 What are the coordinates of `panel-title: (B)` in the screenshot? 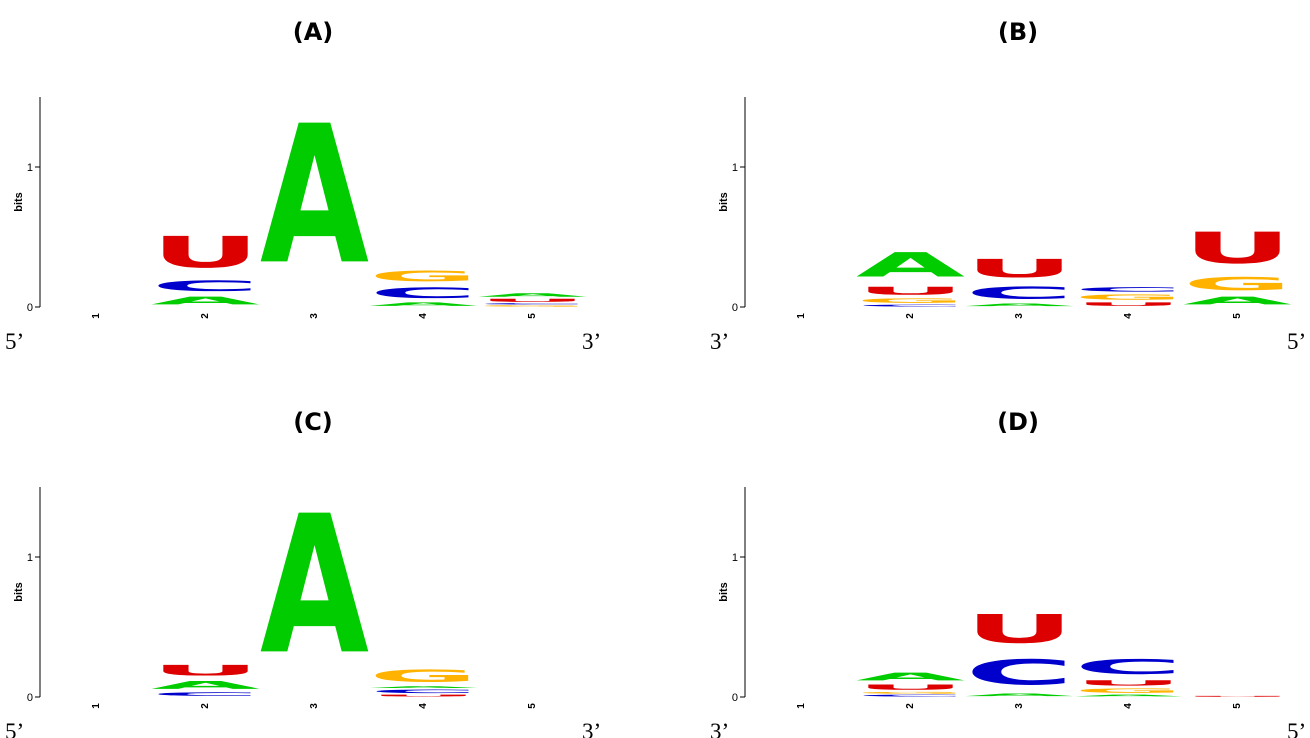 It's located at (1018, 32).